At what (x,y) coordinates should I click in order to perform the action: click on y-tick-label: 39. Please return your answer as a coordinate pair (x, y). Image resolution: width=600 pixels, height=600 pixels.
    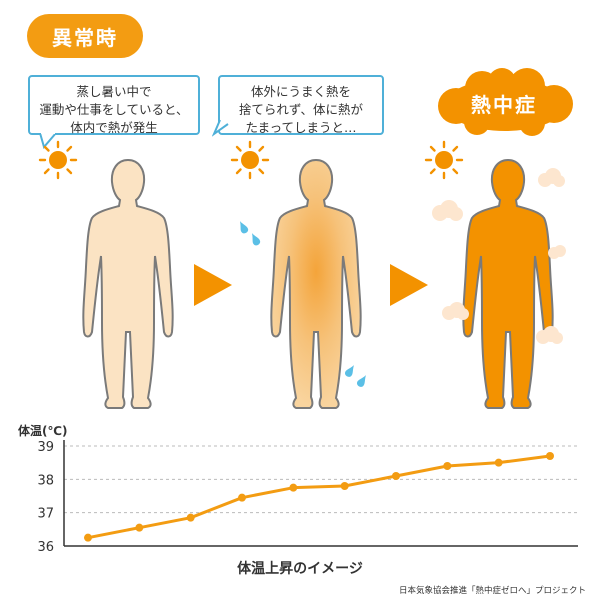
    Looking at the image, I should click on (45, 447).